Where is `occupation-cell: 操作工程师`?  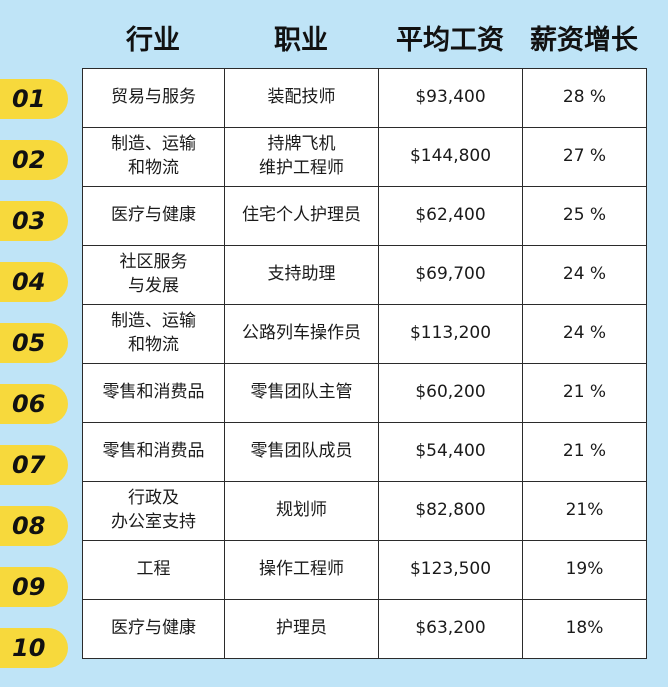
occupation-cell: 操作工程师 is located at coordinates (301, 570).